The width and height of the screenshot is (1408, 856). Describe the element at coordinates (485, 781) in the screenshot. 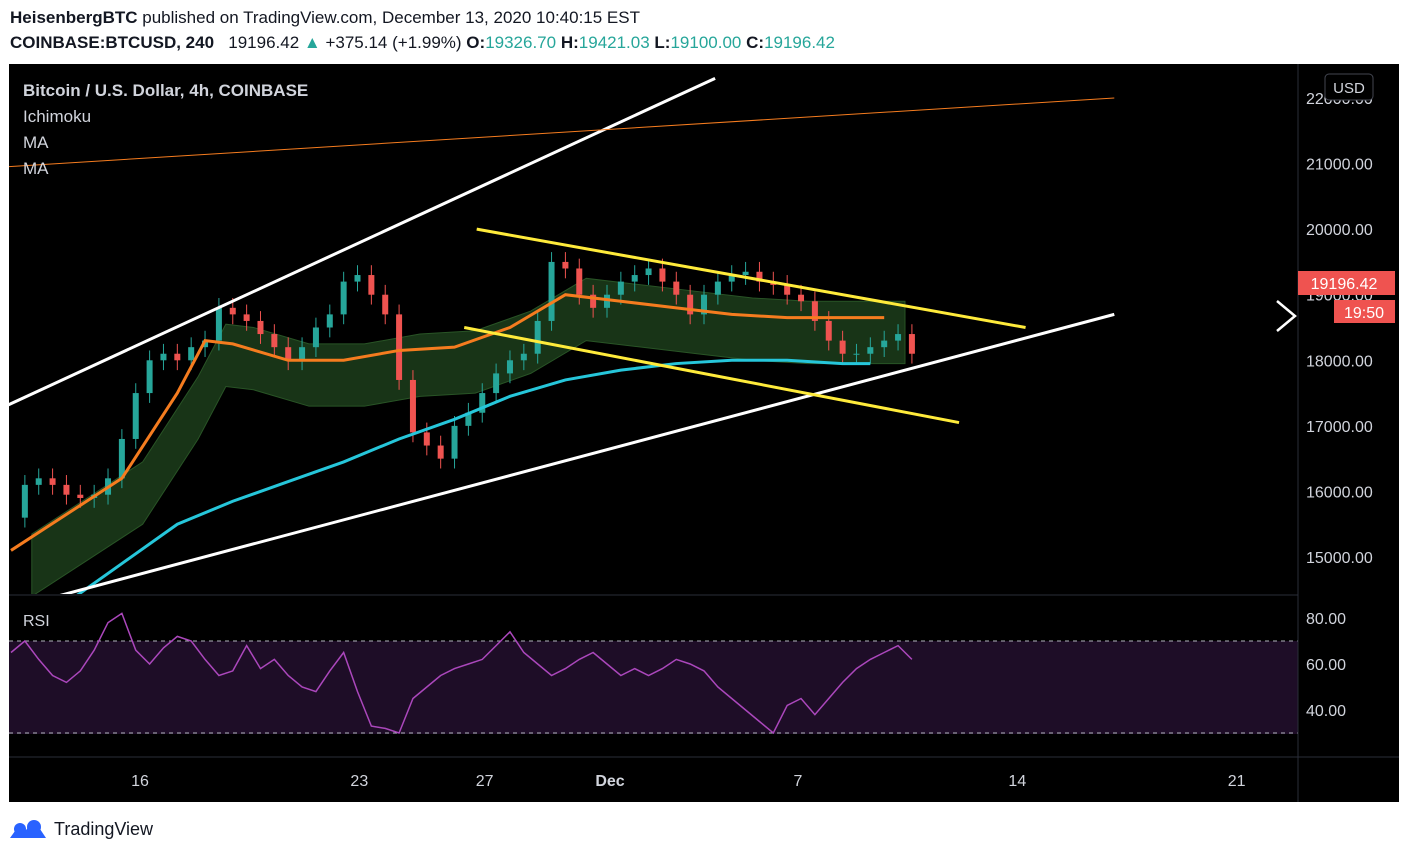

I see `time-tick-label: 27` at that location.